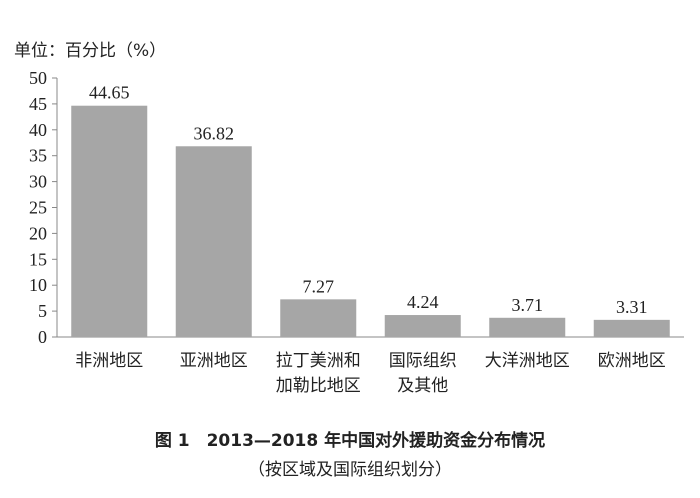 The height and width of the screenshot is (498, 700). I want to click on x-tick-label: 国际组织, so click(423, 361).